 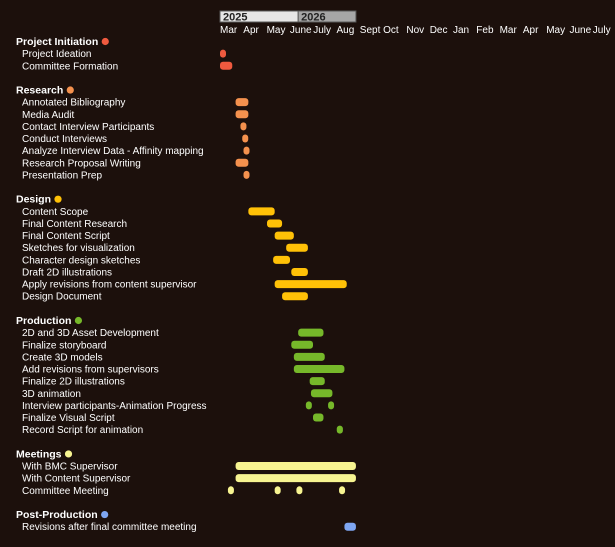 I want to click on section-label: Meetings, so click(x=39, y=454).